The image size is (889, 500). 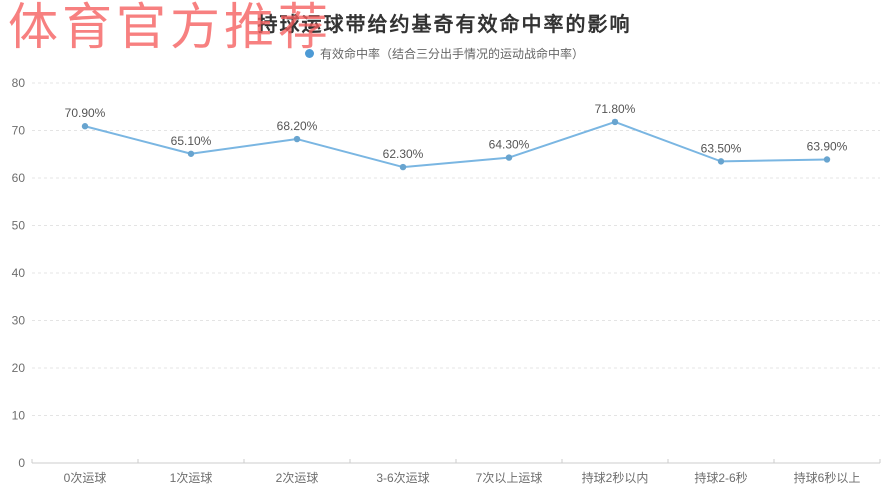 I want to click on chart-title: 持球运球带给约基奇有效命中率的影响, so click(x=444, y=25).